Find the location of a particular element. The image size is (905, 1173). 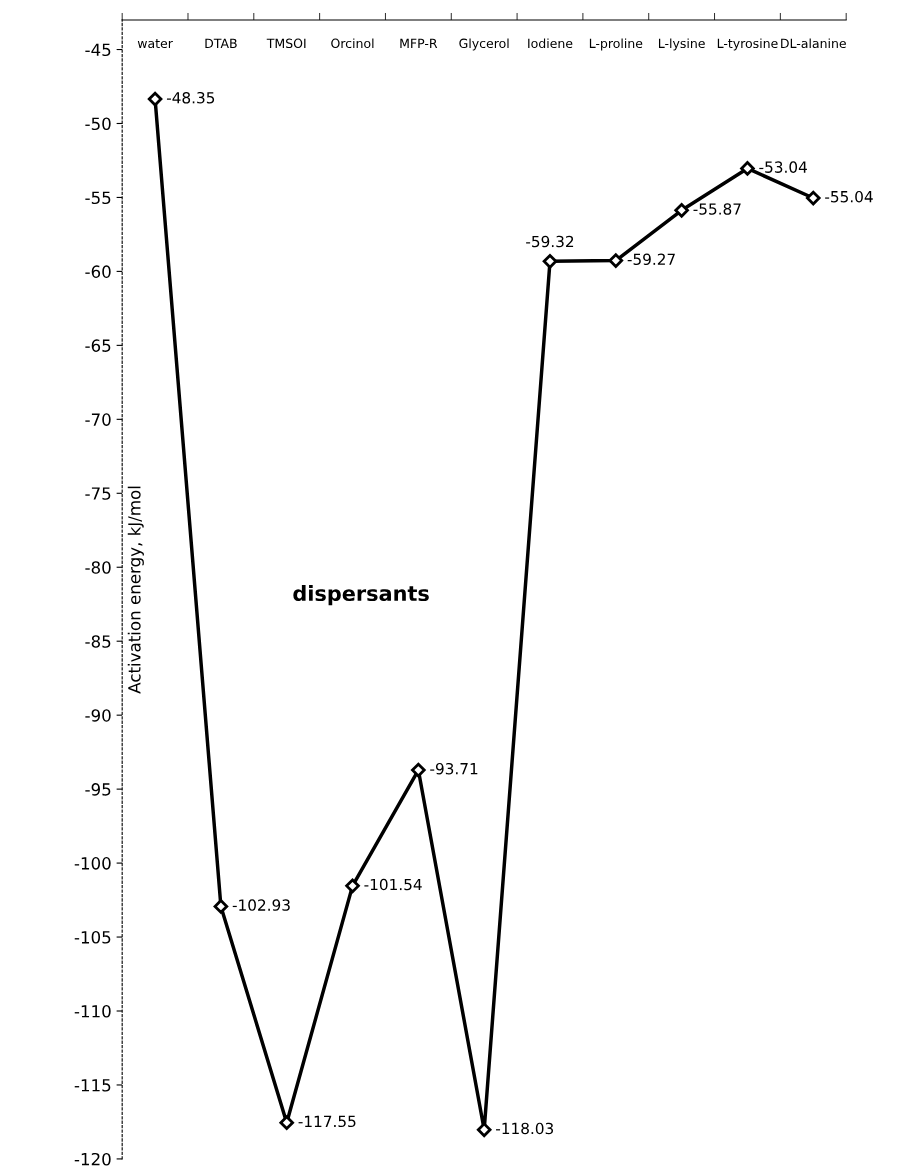

x-tick-label: Orcinol is located at coordinates (352, 43).